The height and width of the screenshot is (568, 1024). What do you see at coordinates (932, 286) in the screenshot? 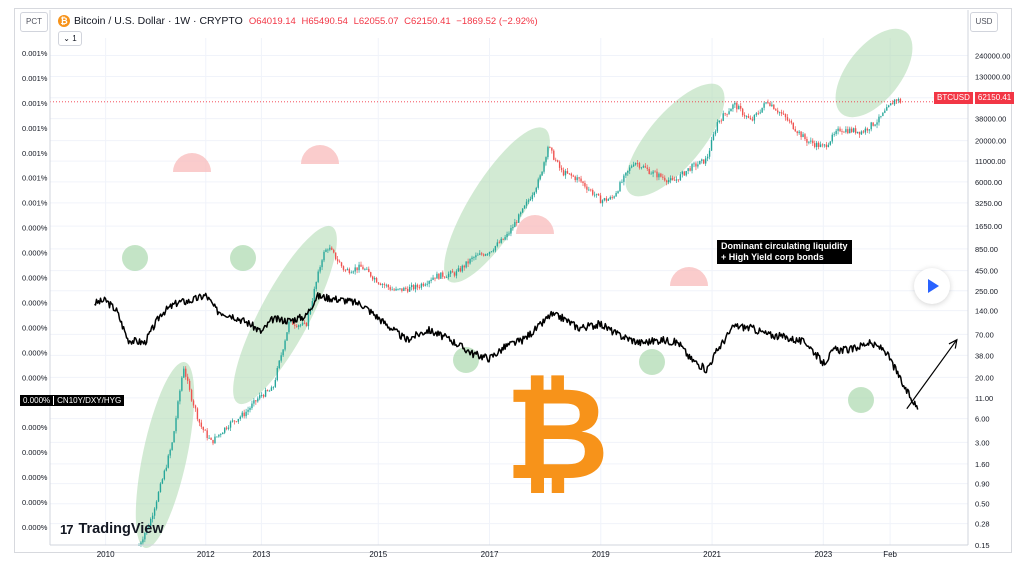
I see `replay-play-button` at bounding box center [932, 286].